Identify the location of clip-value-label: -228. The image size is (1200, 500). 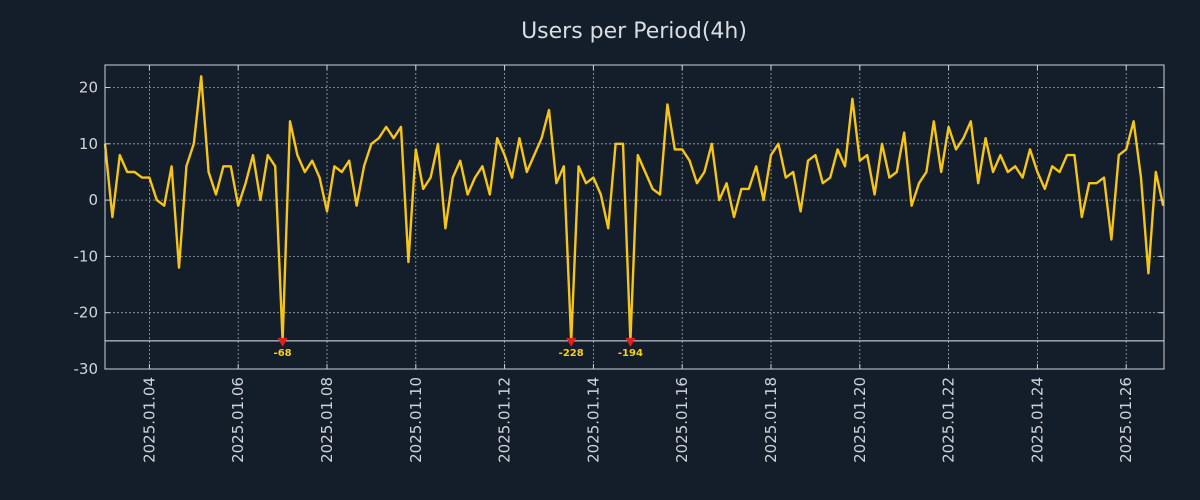
(571, 353).